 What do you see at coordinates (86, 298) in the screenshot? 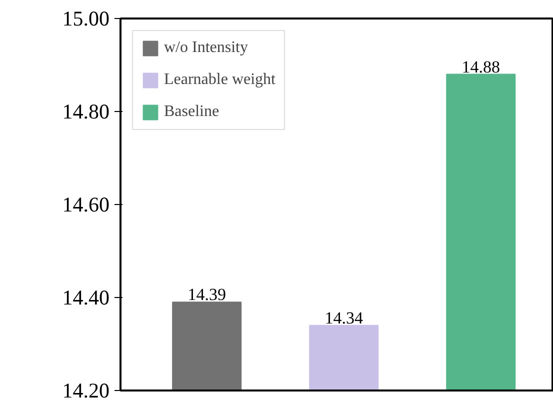
I see `y-tick-label: 14.40` at bounding box center [86, 298].